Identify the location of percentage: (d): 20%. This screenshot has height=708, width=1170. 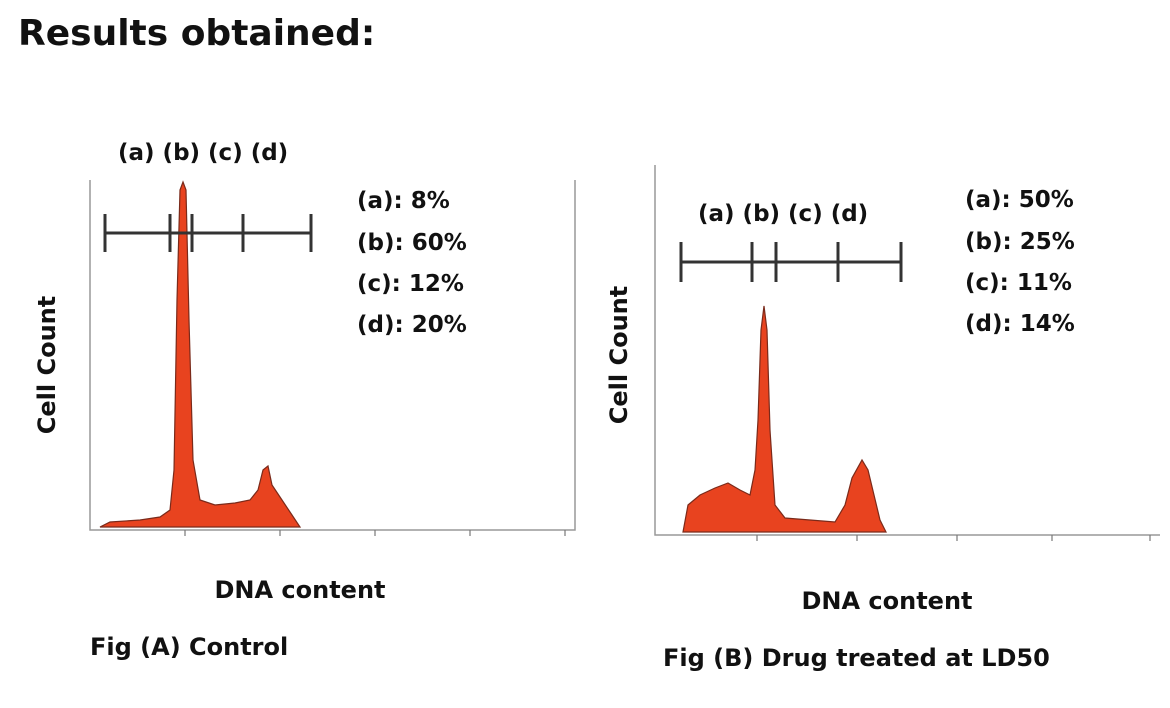
(412, 325).